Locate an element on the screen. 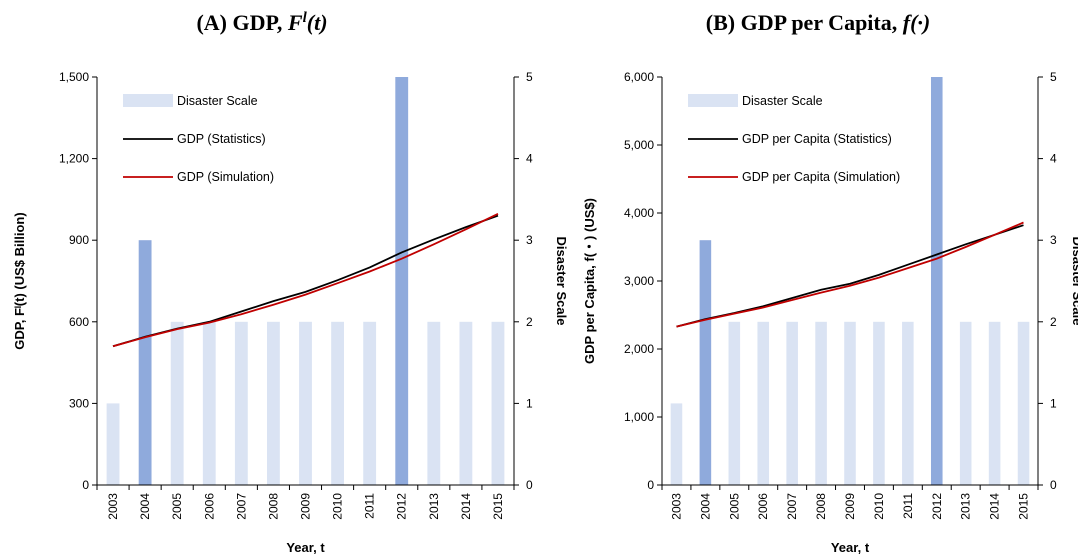 The image size is (1078, 560). y-tick-label: 6,000 is located at coordinates (639, 77).